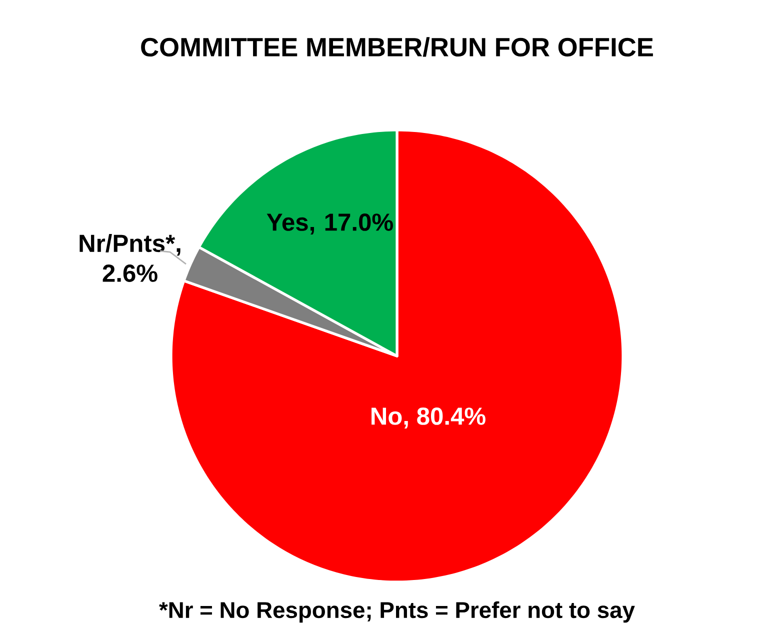 The width and height of the screenshot is (765, 643). Describe the element at coordinates (387, 416) in the screenshot. I see `slice-label: No` at that location.